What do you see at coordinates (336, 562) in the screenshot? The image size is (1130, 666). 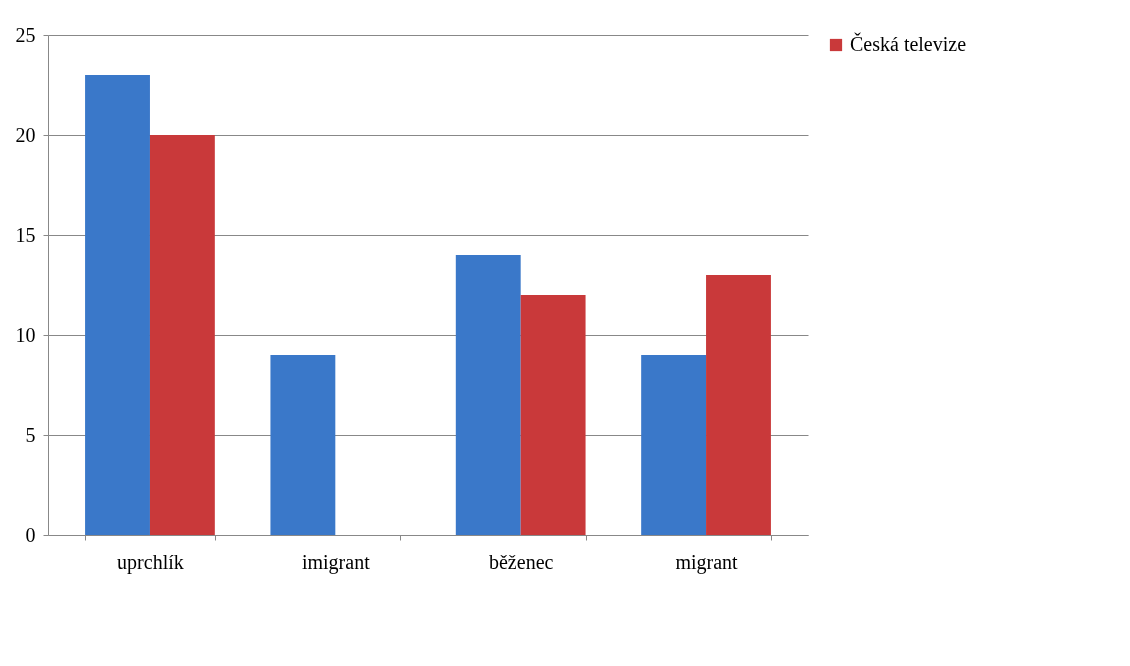 I see `x-tick-label: imigrant` at bounding box center [336, 562].